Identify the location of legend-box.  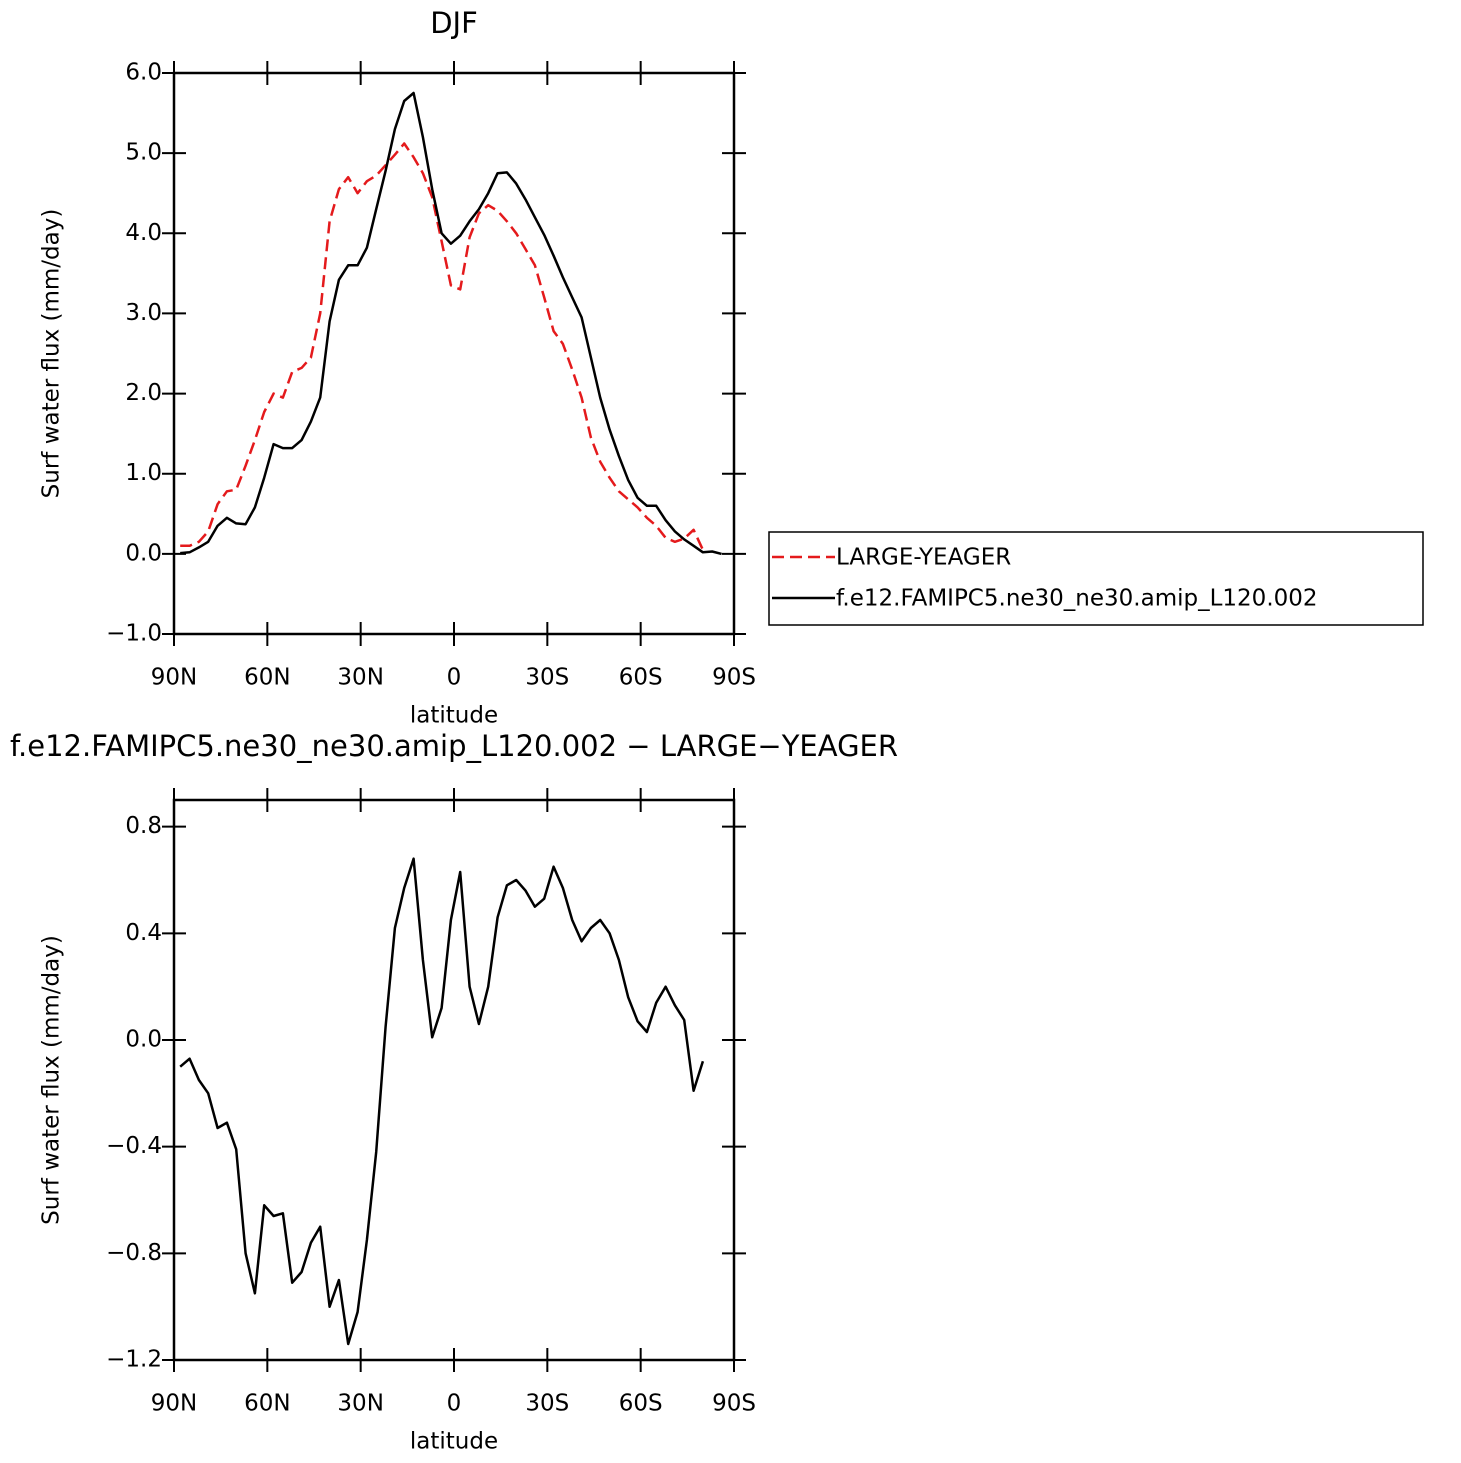
(1096, 578).